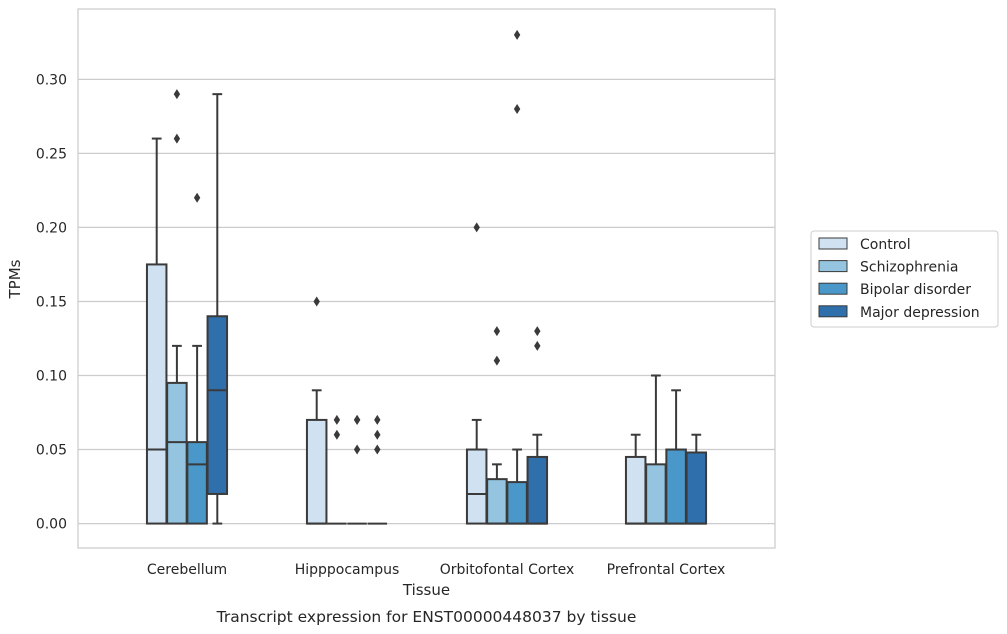  I want to click on legend-frame, so click(904, 279).